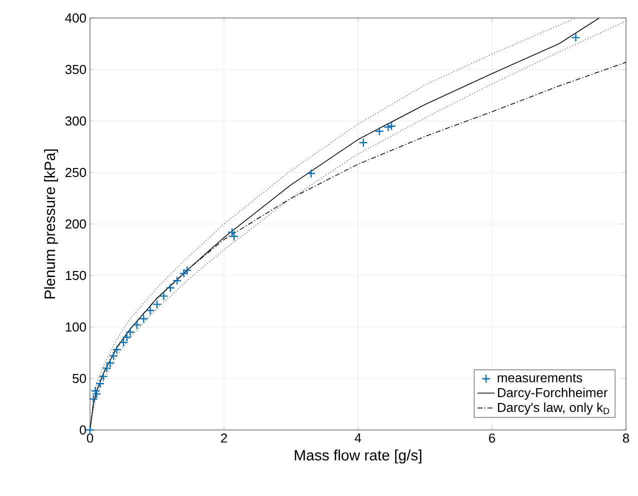  I want to click on y-axis-title: Plenum pressure [kPa], so click(51, 224).